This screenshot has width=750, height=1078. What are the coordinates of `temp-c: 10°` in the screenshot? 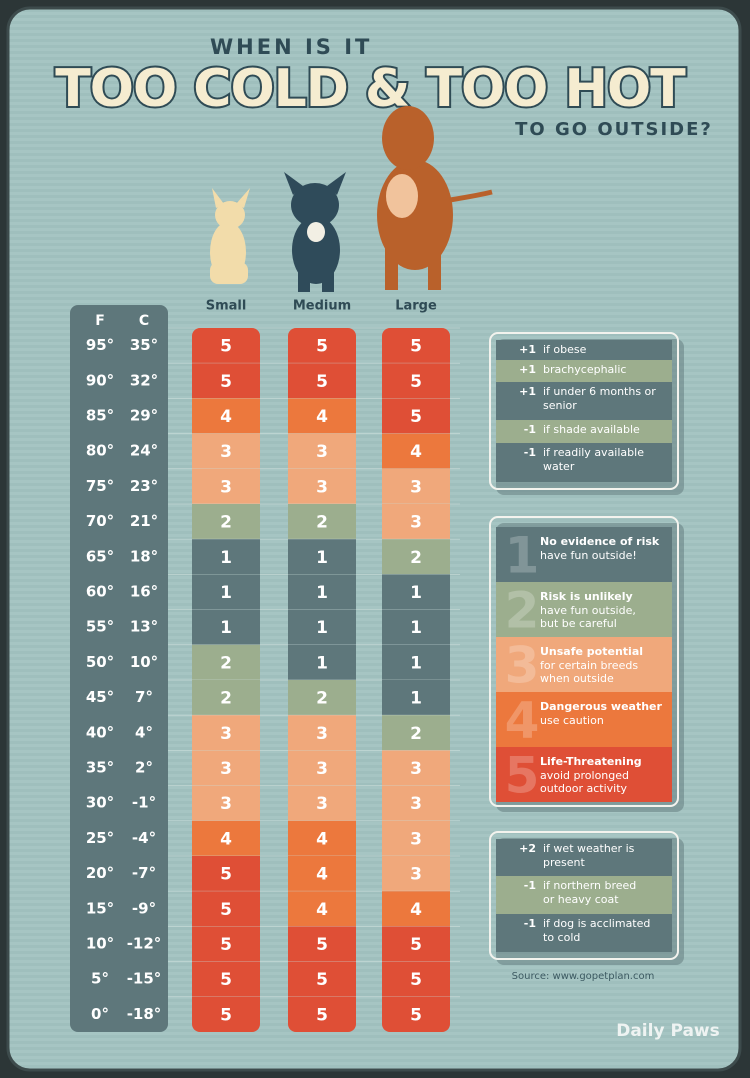 It's located at (144, 662).